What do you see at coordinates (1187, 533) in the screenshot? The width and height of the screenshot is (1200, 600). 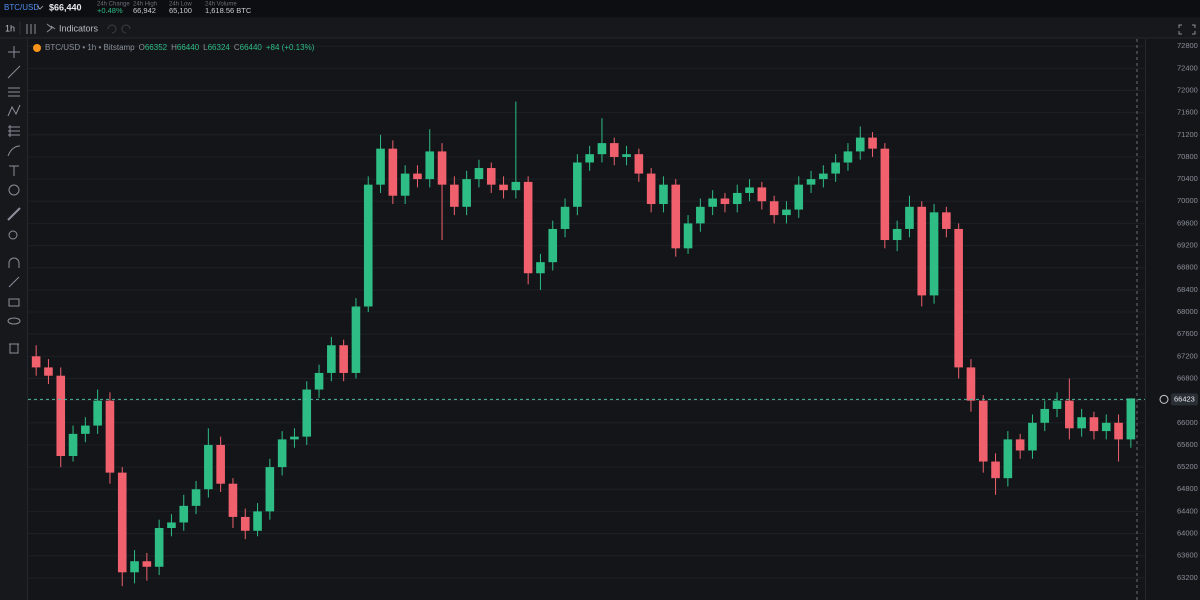 I see `y-tick-label: 64000` at bounding box center [1187, 533].